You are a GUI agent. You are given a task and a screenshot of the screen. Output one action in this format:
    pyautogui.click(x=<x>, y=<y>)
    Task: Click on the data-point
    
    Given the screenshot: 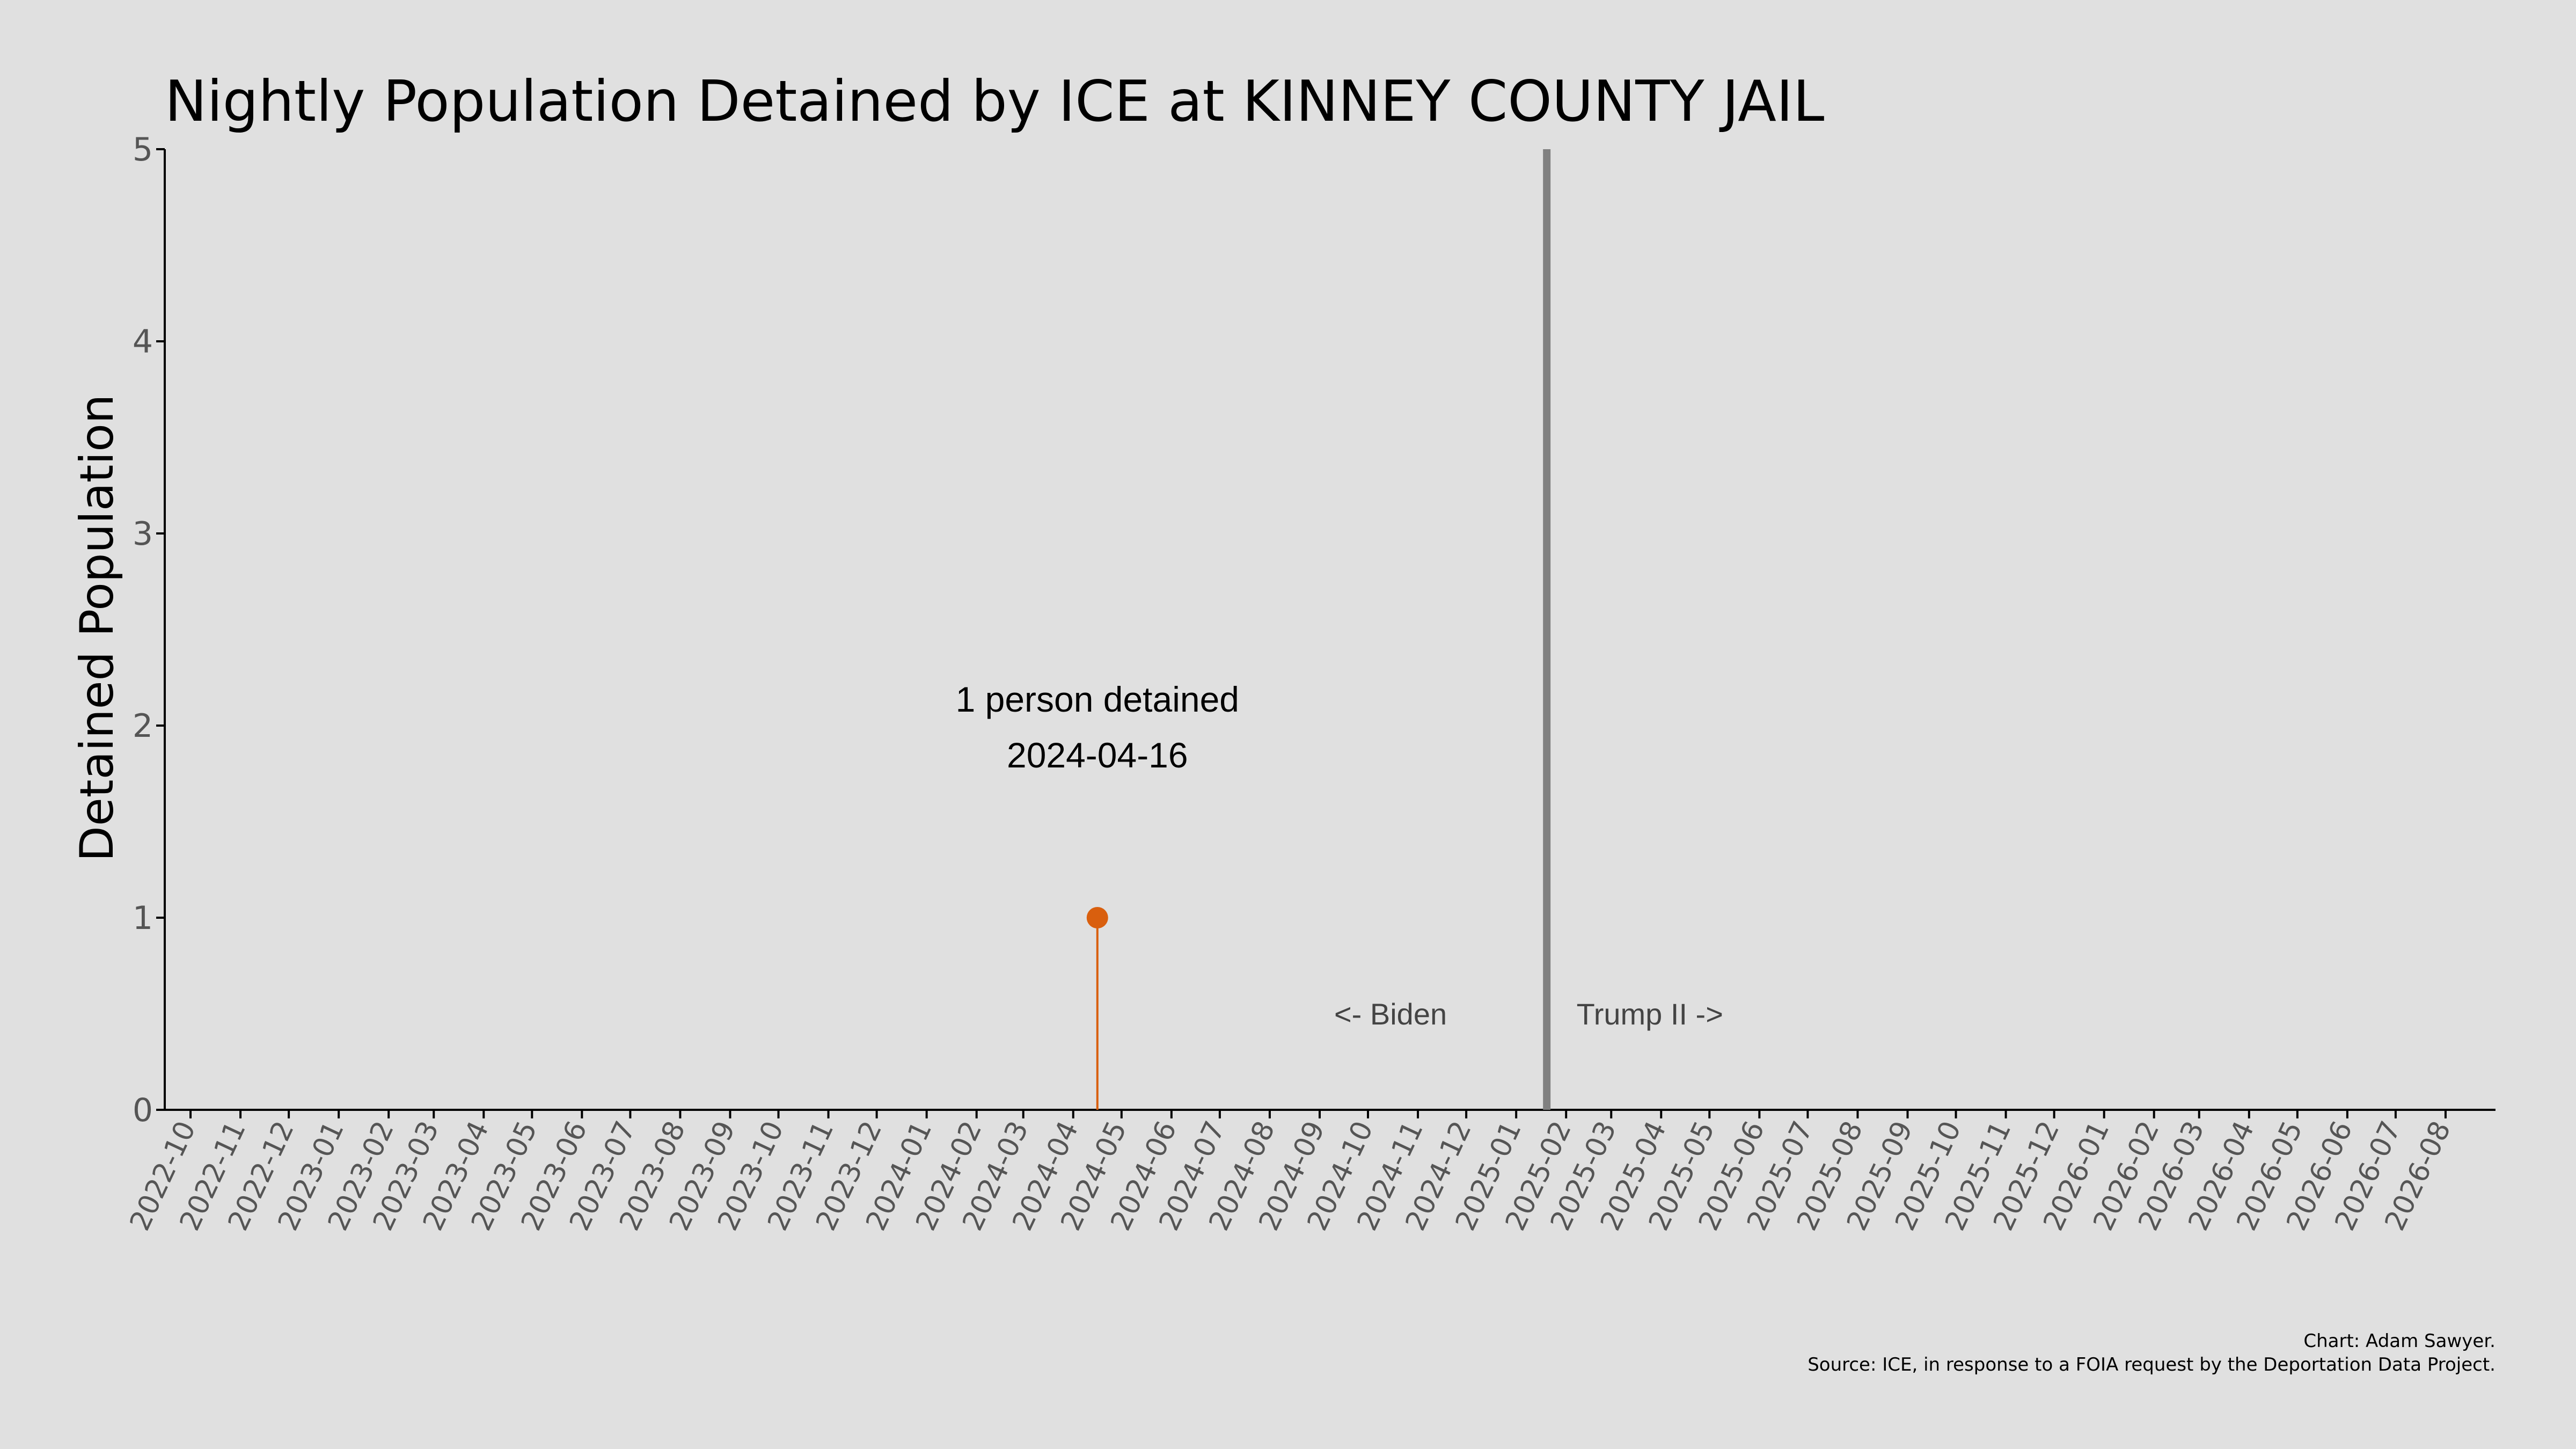 What is the action you would take?
    pyautogui.click(x=1097, y=917)
    